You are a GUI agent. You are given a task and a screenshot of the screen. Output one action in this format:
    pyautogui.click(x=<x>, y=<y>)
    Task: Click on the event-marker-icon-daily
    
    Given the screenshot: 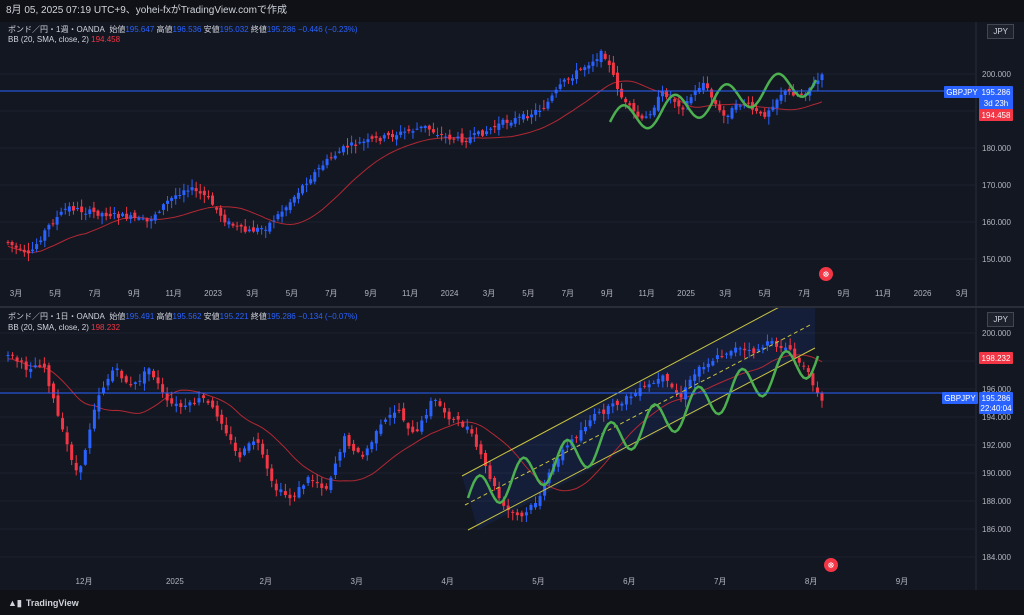 What is the action you would take?
    pyautogui.click(x=831, y=565)
    